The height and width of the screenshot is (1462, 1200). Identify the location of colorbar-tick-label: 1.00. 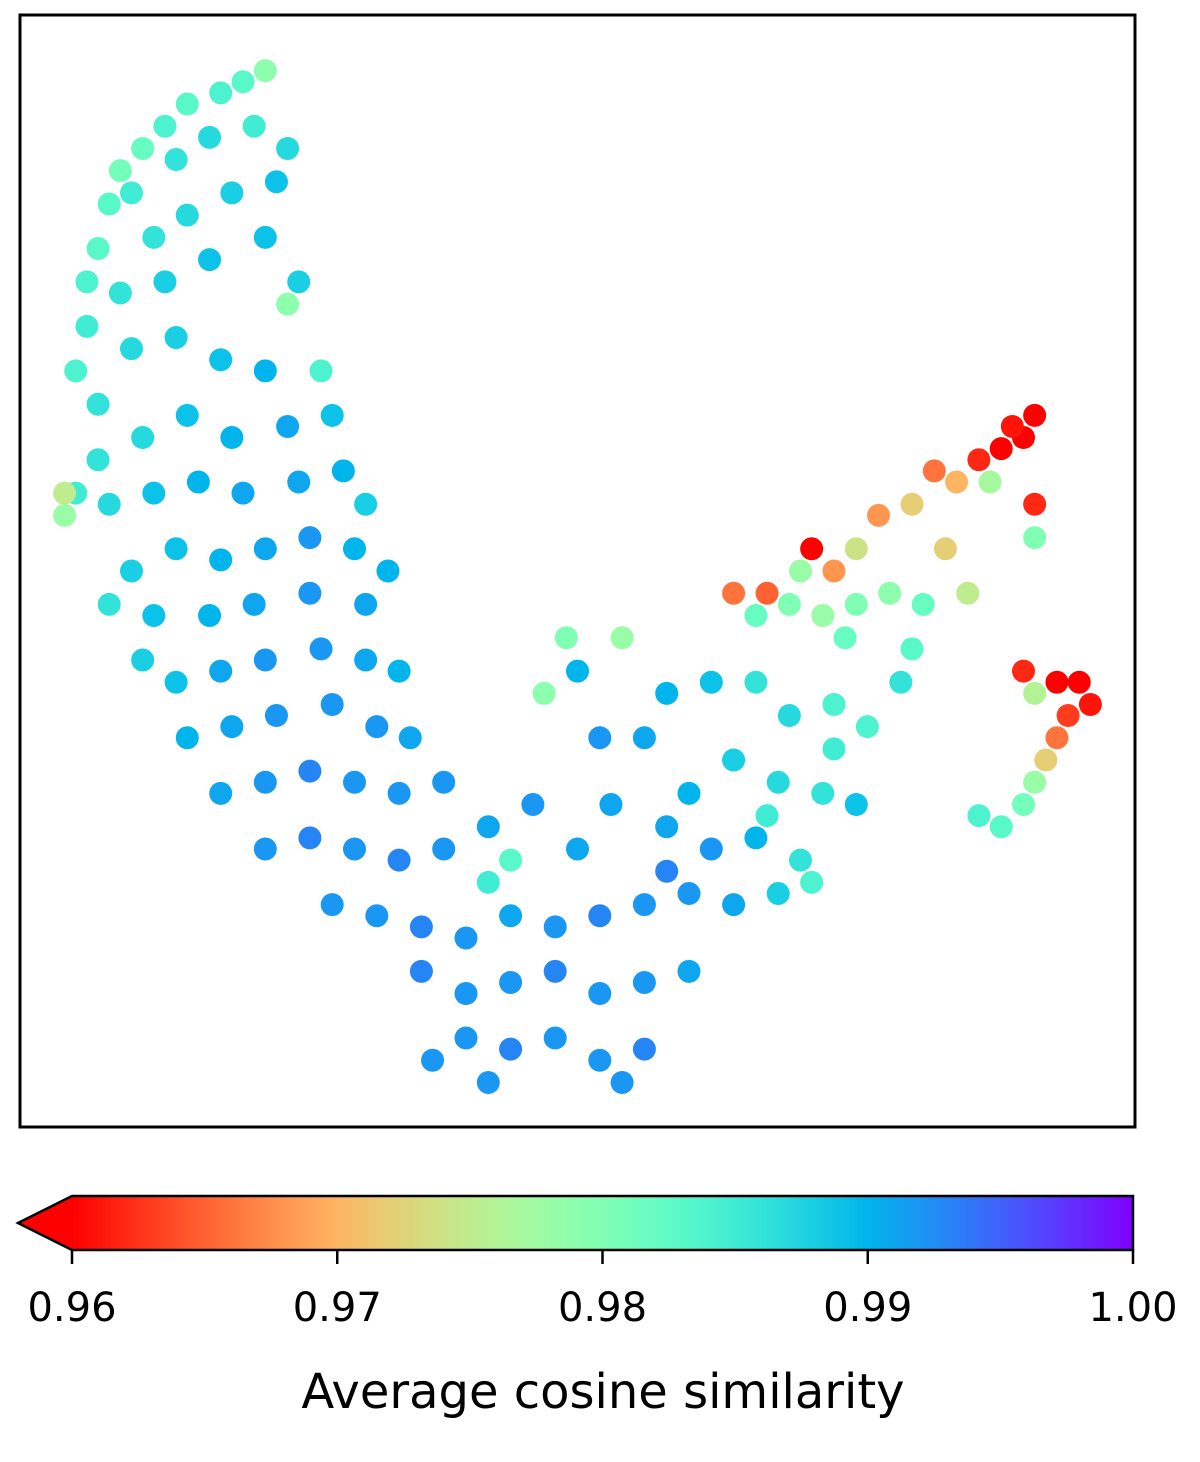
(1132, 1308).